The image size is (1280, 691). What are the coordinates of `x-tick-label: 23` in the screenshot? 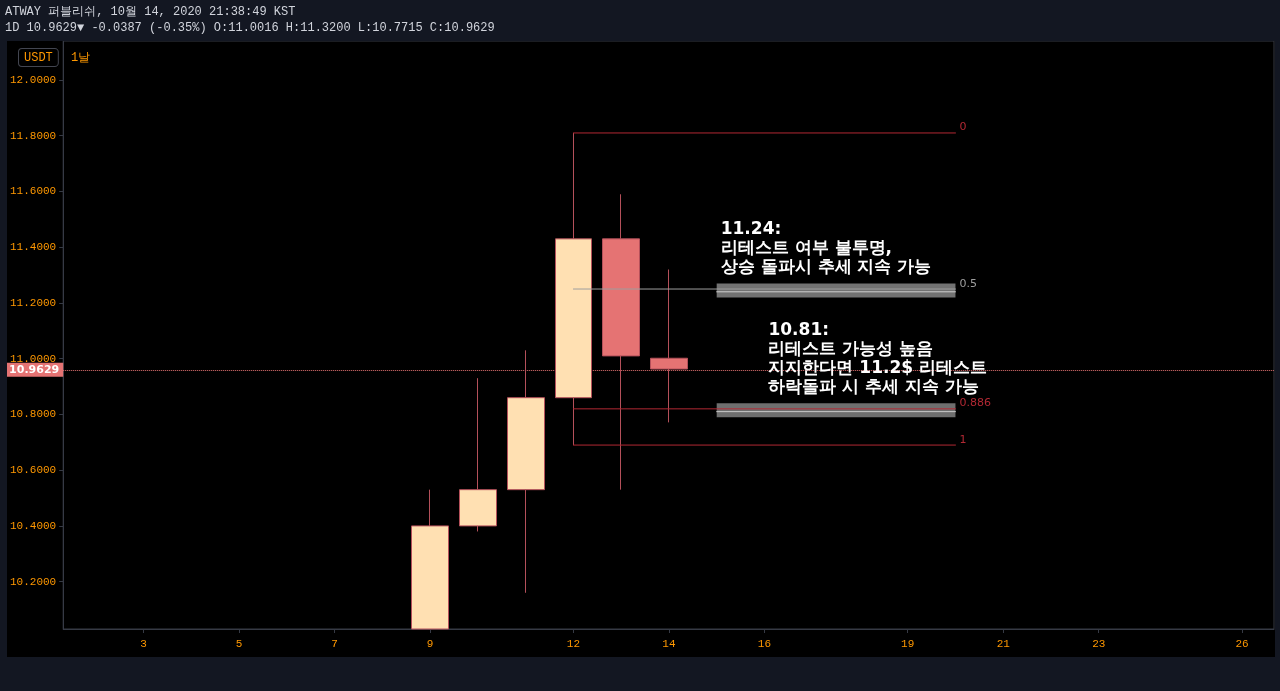 It's located at (1099, 643).